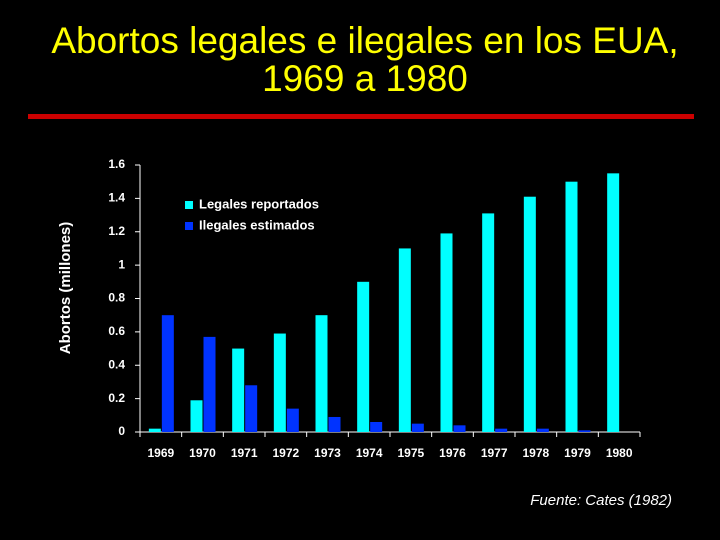 Image resolution: width=720 pixels, height=540 pixels. What do you see at coordinates (535, 453) in the screenshot?
I see `x-tick-label: 1978` at bounding box center [535, 453].